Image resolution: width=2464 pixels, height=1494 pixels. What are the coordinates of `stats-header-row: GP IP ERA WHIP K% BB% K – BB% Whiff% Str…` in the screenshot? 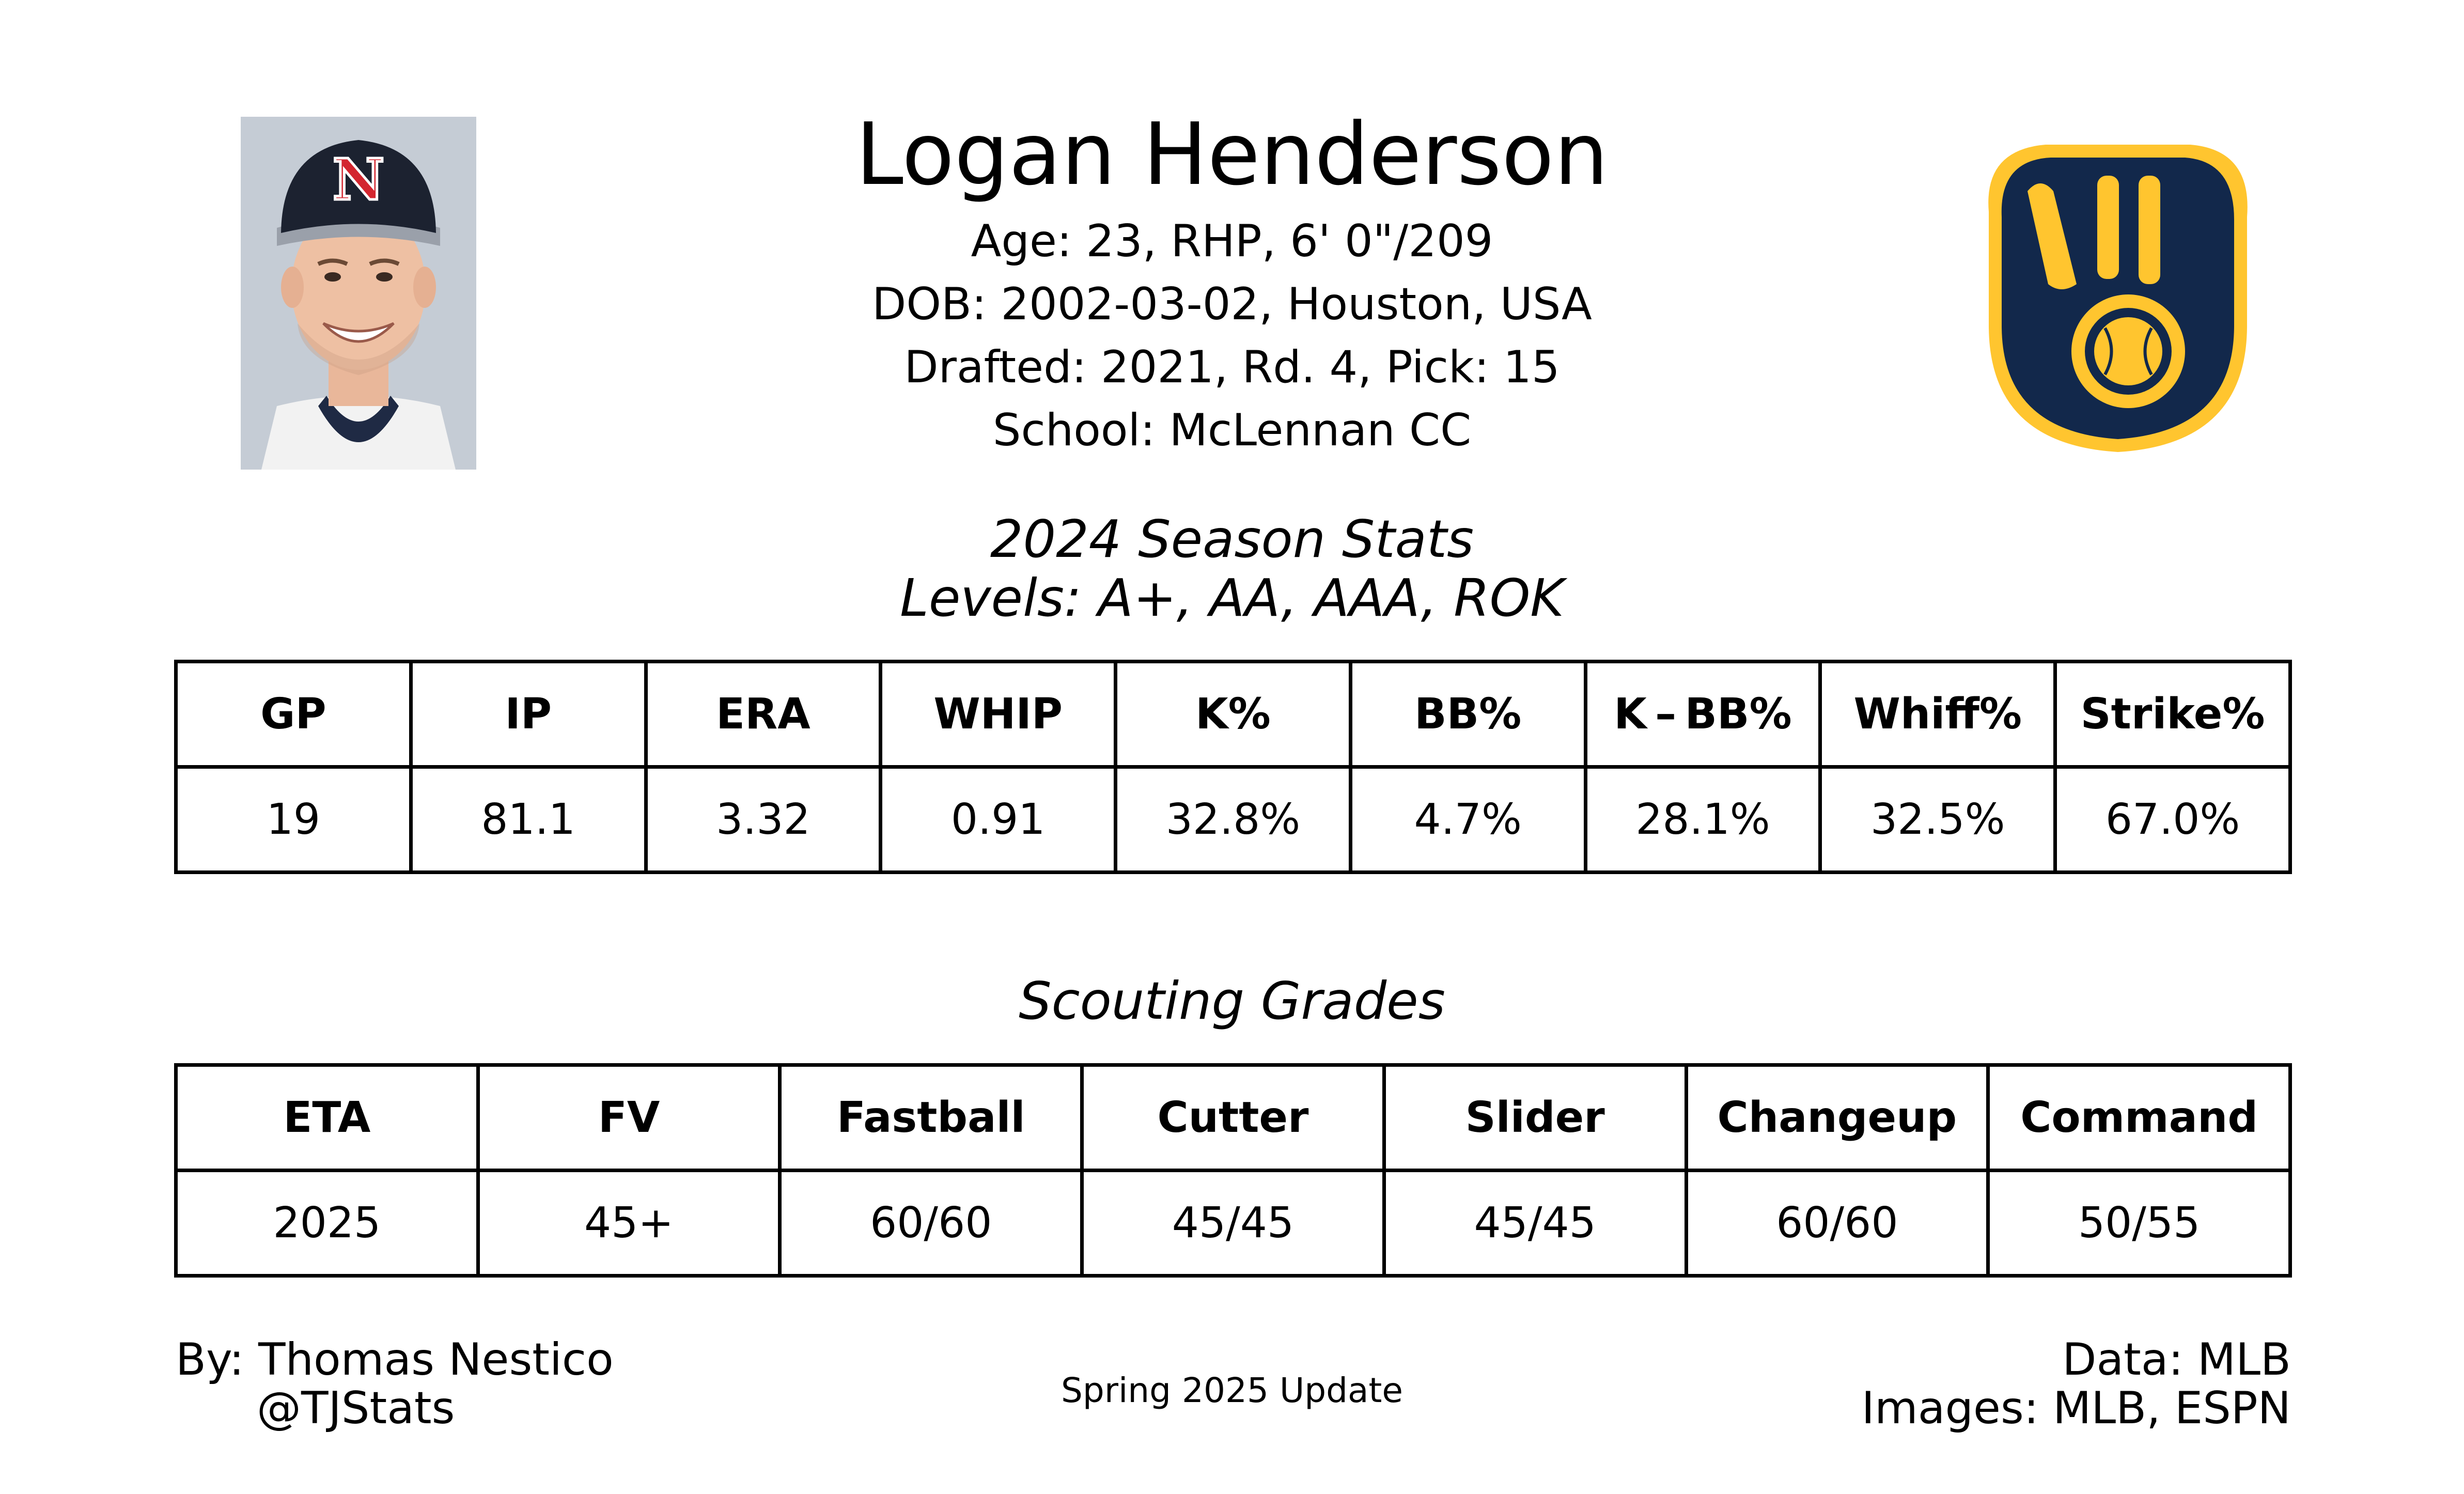 It's located at (1233, 715).